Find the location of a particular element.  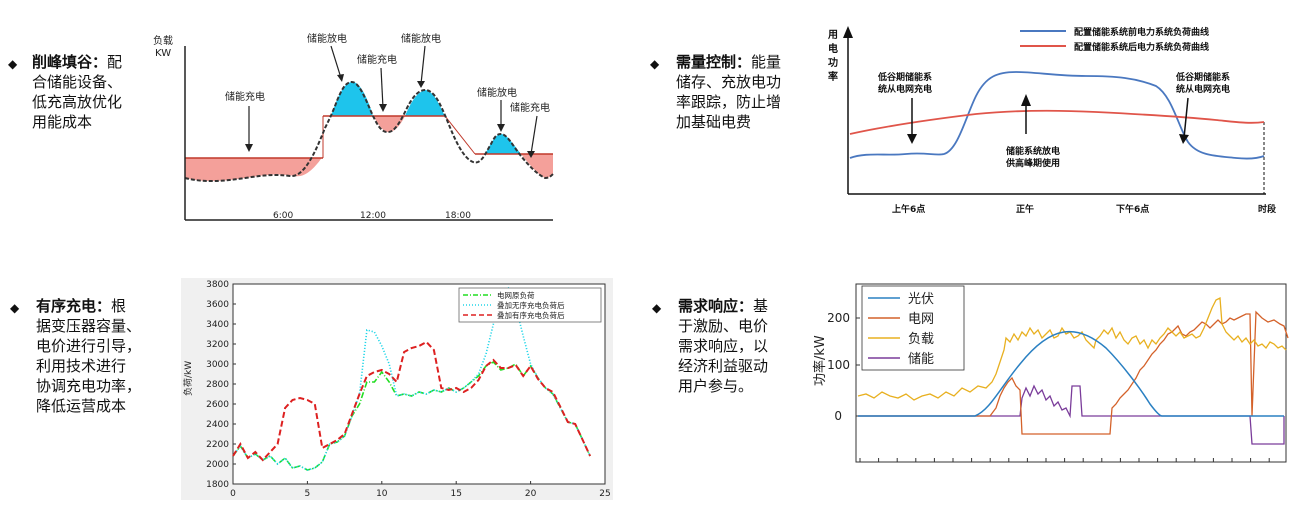

y-axis-label: 负载 is located at coordinates (163, 40).